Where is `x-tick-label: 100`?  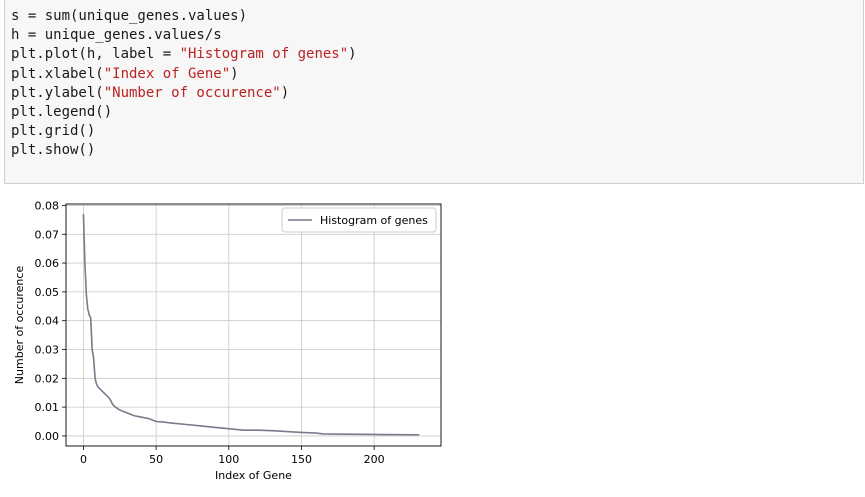
x-tick-label: 100 is located at coordinates (228, 459).